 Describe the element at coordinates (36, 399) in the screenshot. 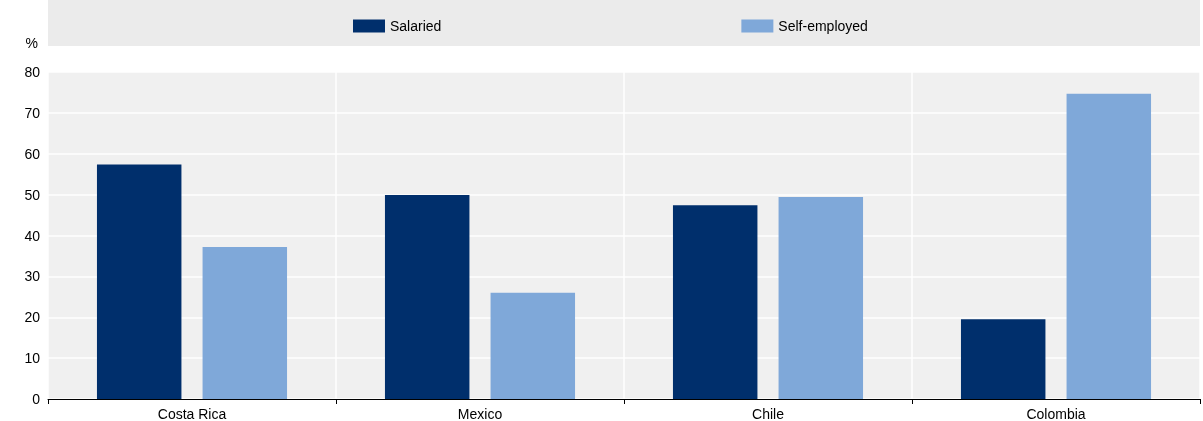

I see `y-tick-label: 0` at that location.